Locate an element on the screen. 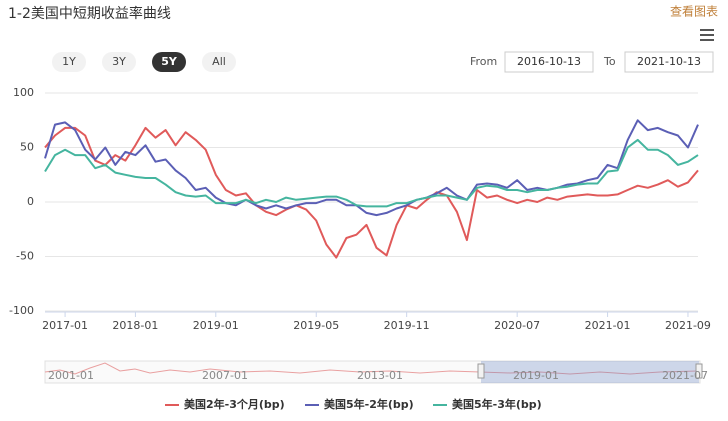 The image size is (728, 421). x-tick-label: 2019-01 is located at coordinates (216, 325).